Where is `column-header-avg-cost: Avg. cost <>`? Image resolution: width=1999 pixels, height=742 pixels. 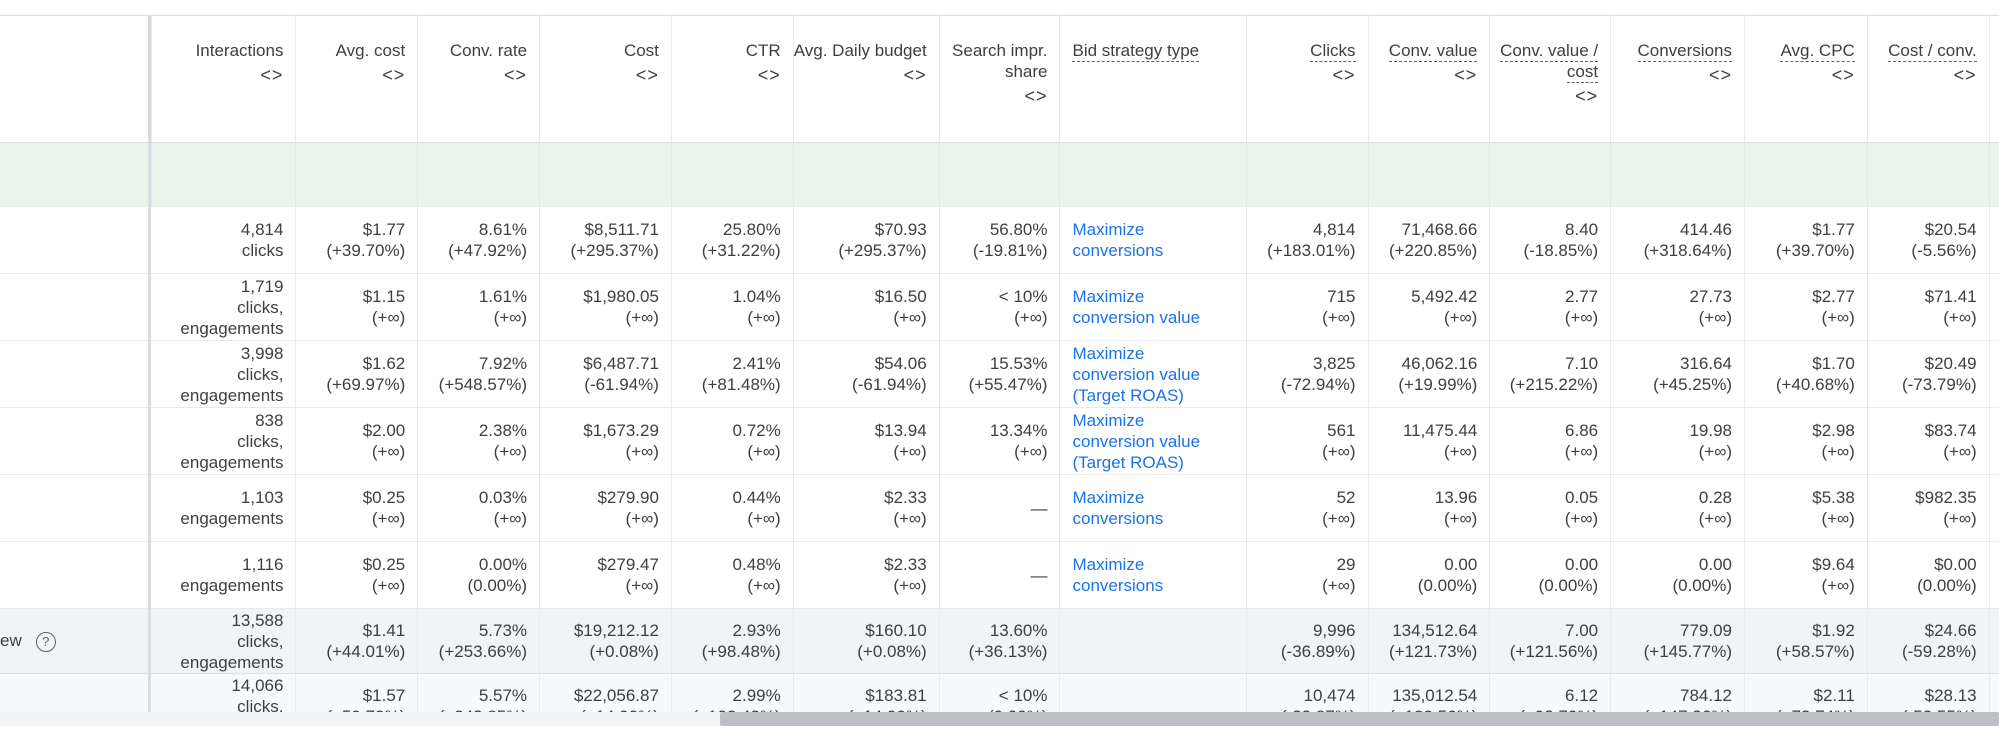 column-header-avg-cost: Avg. cost <> is located at coordinates (357, 79).